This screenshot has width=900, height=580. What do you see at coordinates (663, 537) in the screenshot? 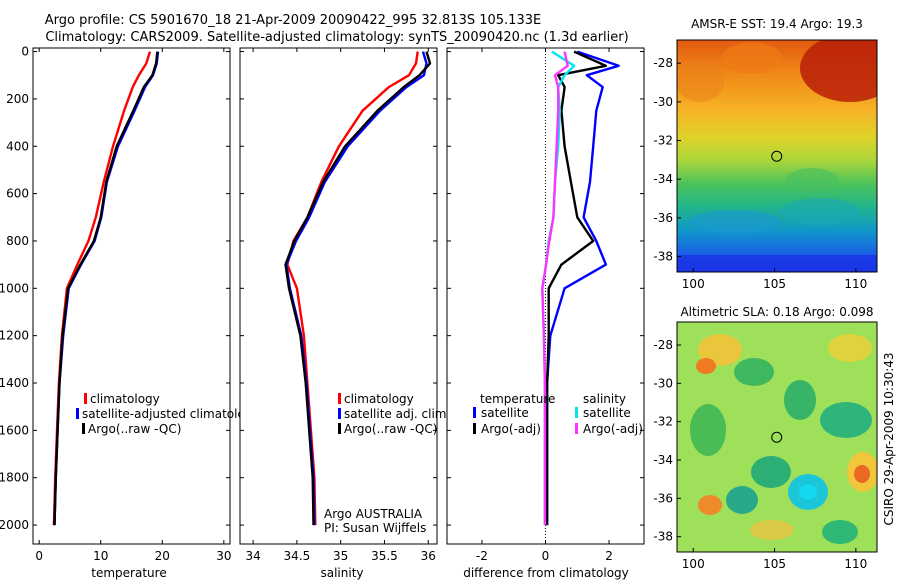
I see `map-y-tick-label: -38` at bounding box center [663, 537].